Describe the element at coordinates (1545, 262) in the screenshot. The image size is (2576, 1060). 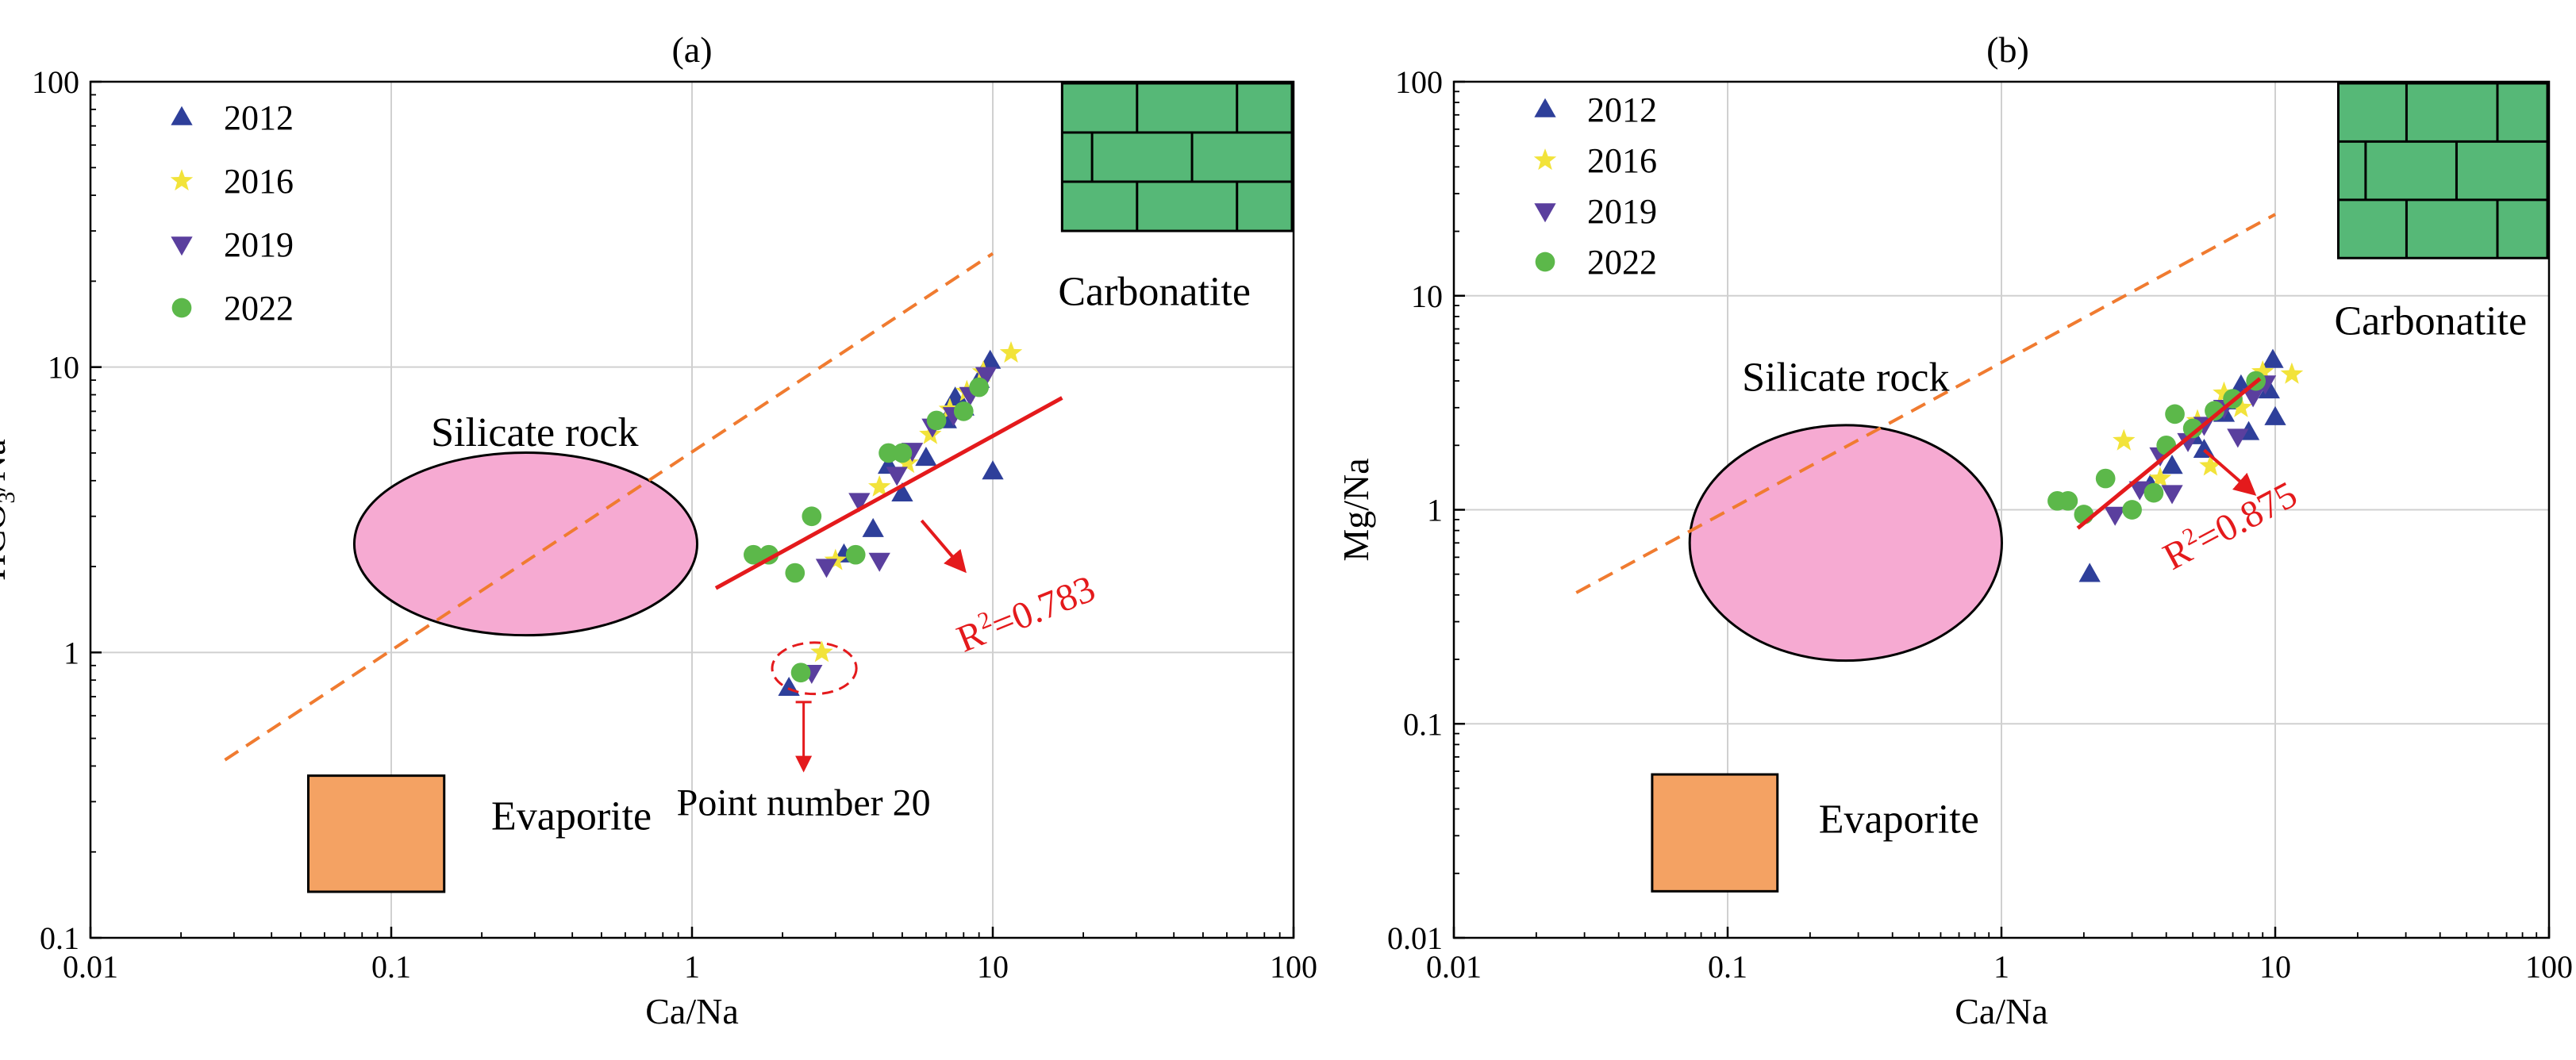
I see `legend-marker-2022` at that location.